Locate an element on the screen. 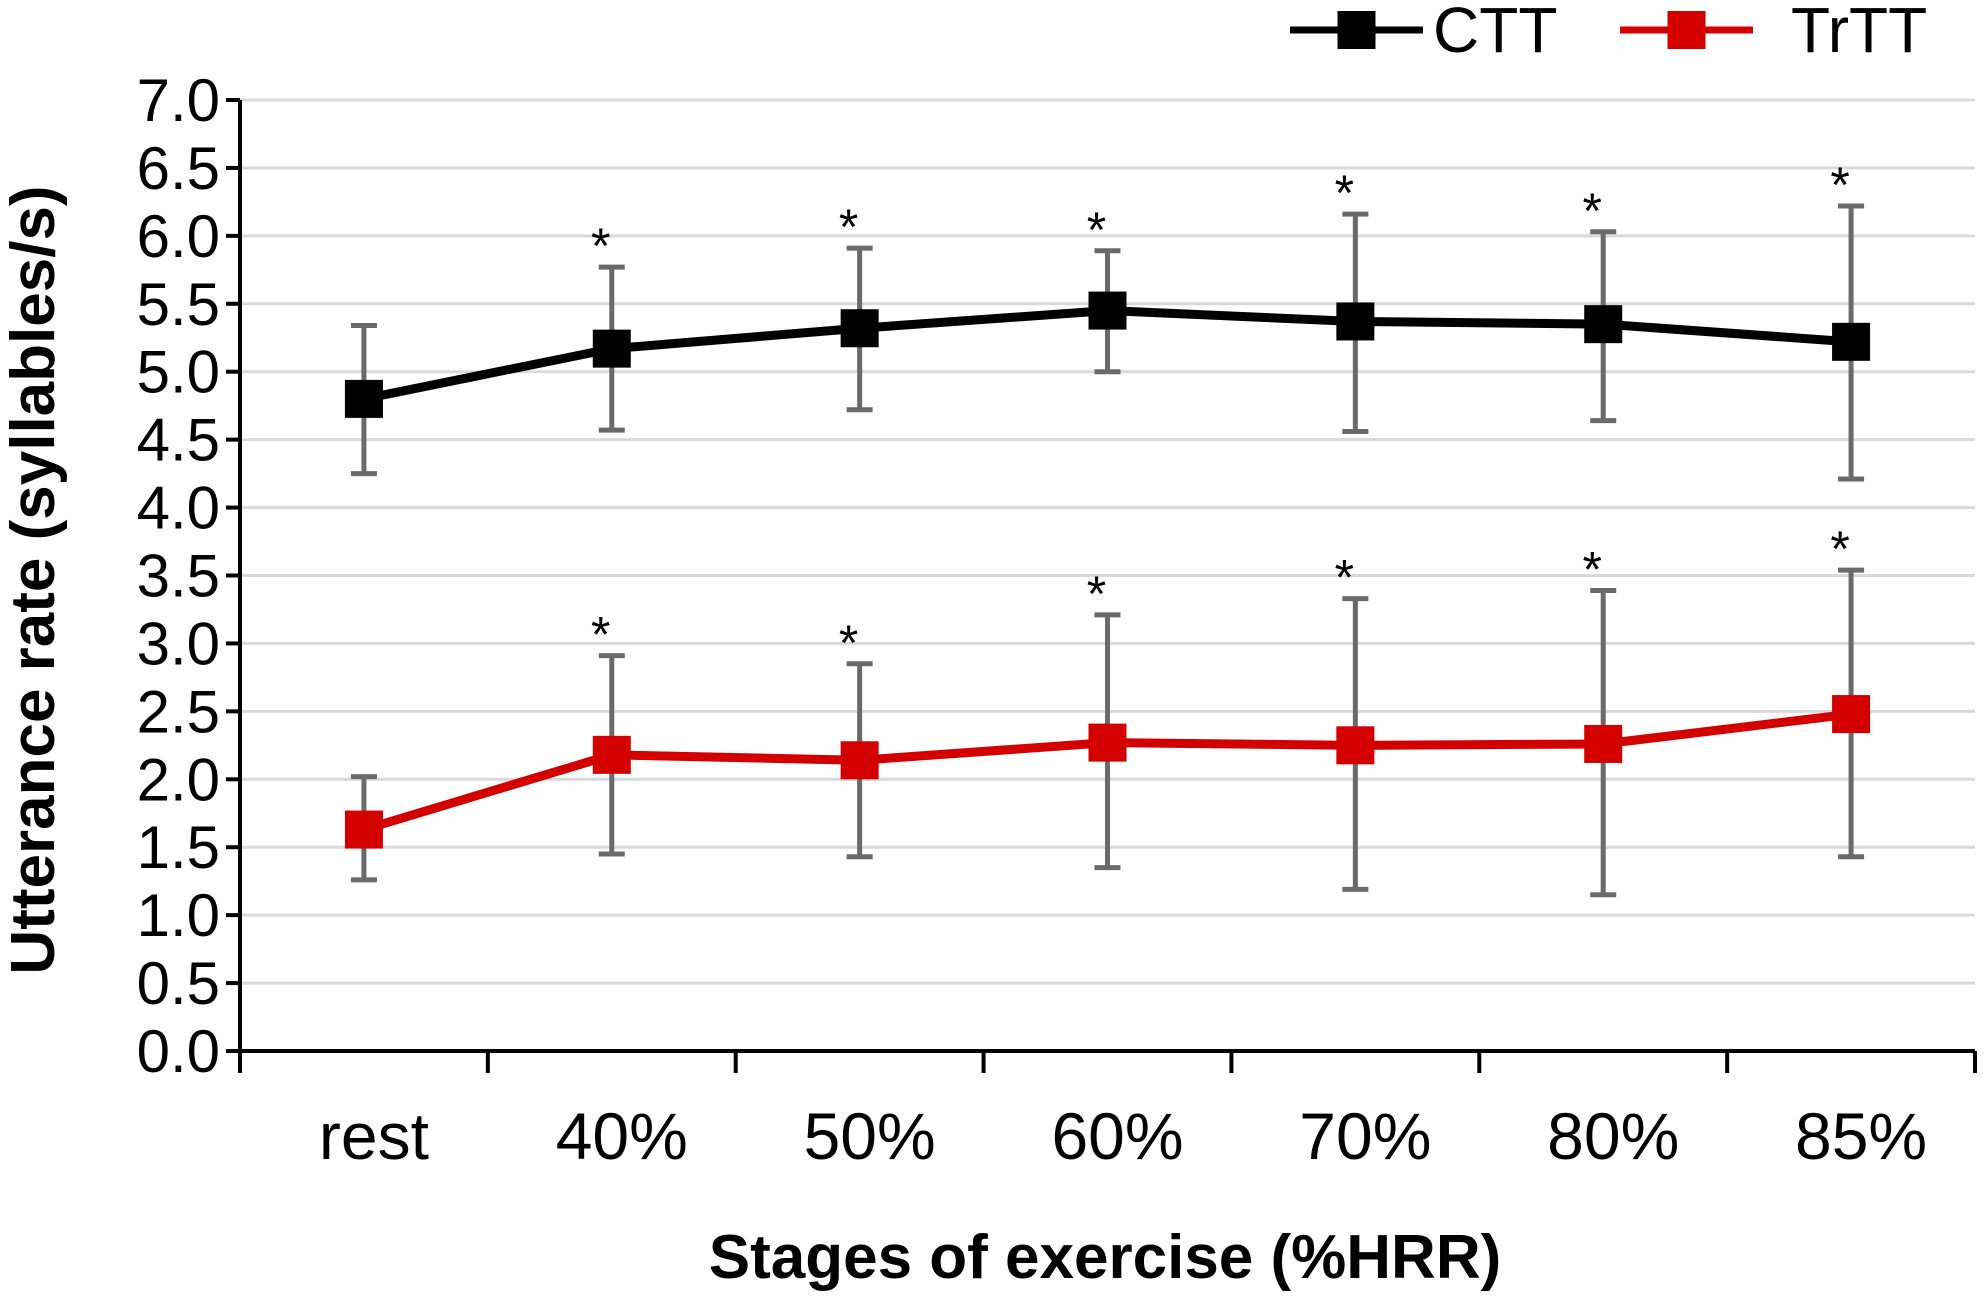  y-tick-label: 0.5 is located at coordinates (178, 983).